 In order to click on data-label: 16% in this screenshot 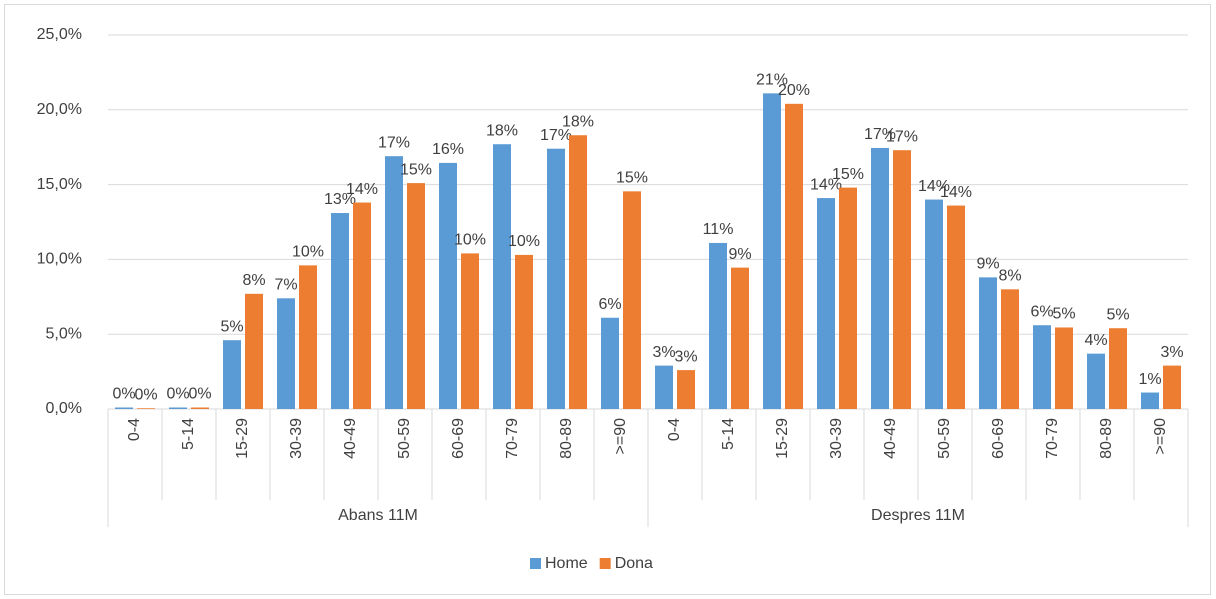, I will do `click(448, 149)`.